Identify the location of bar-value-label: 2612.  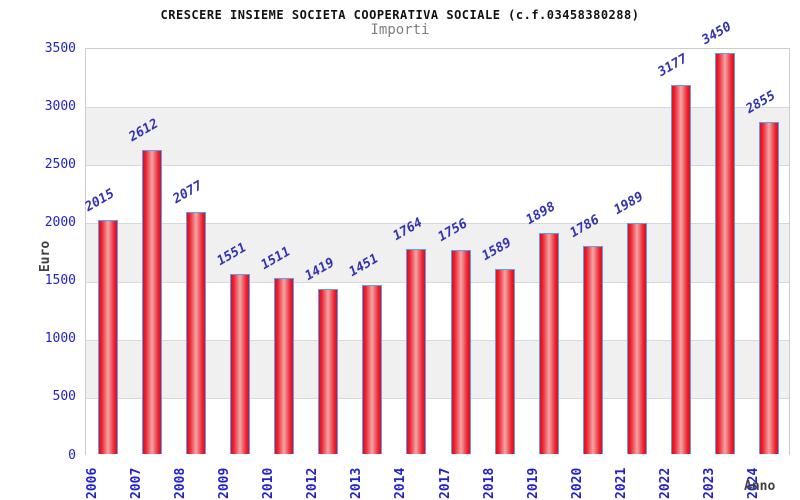
(144, 131).